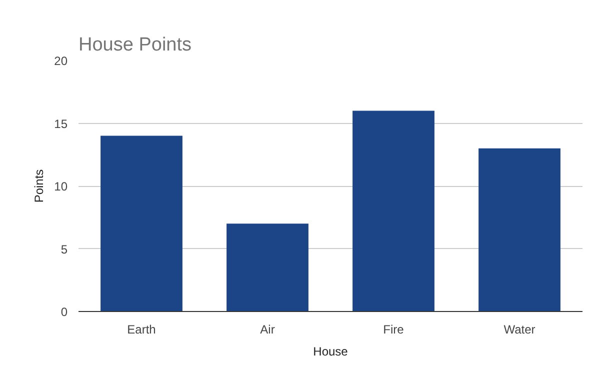 This screenshot has height=371, width=600. I want to click on y-tick-label: 20, so click(61, 61).